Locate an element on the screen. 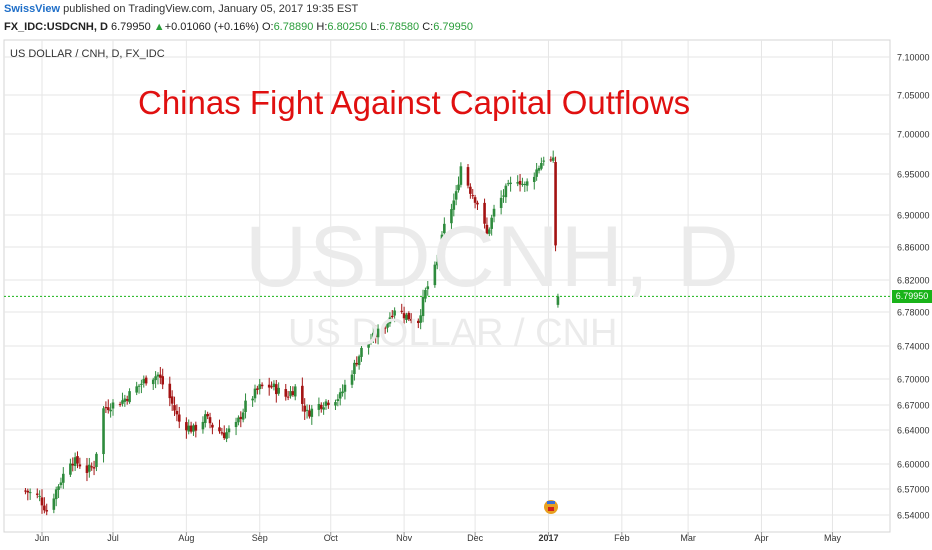 This screenshot has height=550, width=932. event-flag-icon is located at coordinates (551, 507).